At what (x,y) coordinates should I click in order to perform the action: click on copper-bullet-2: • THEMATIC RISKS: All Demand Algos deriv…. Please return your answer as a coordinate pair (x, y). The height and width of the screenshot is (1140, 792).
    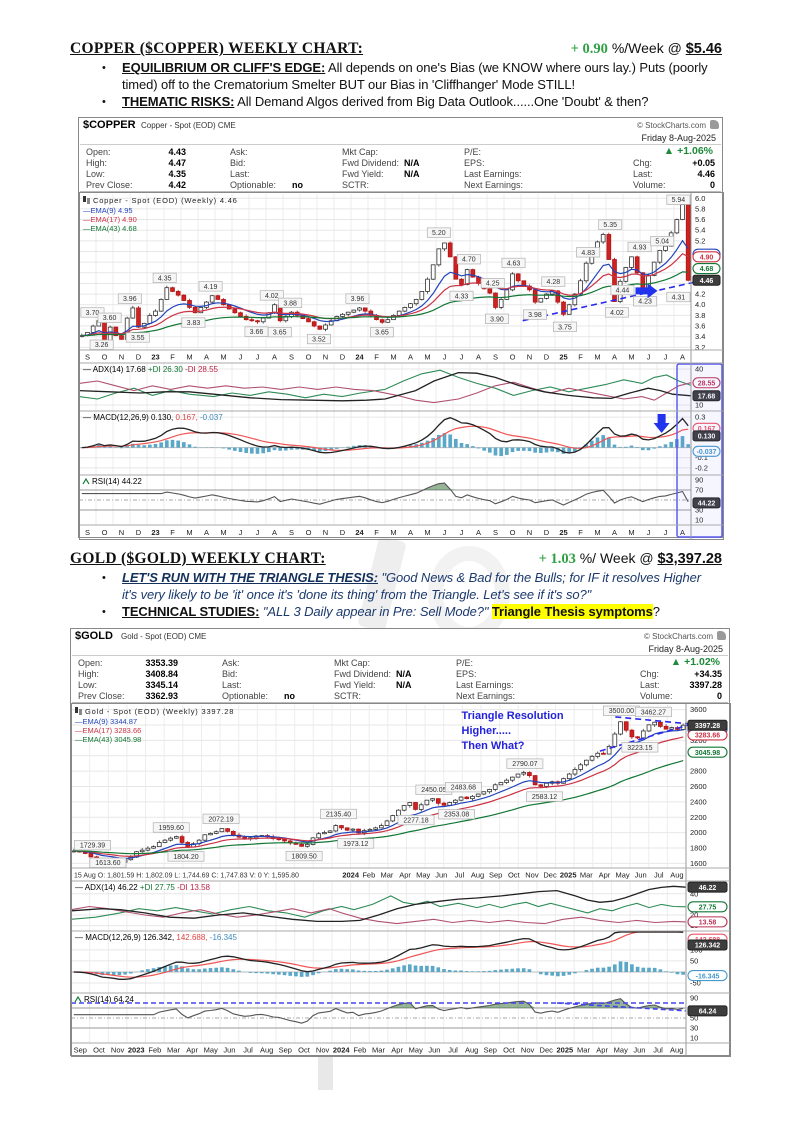
    Looking at the image, I should click on (375, 101).